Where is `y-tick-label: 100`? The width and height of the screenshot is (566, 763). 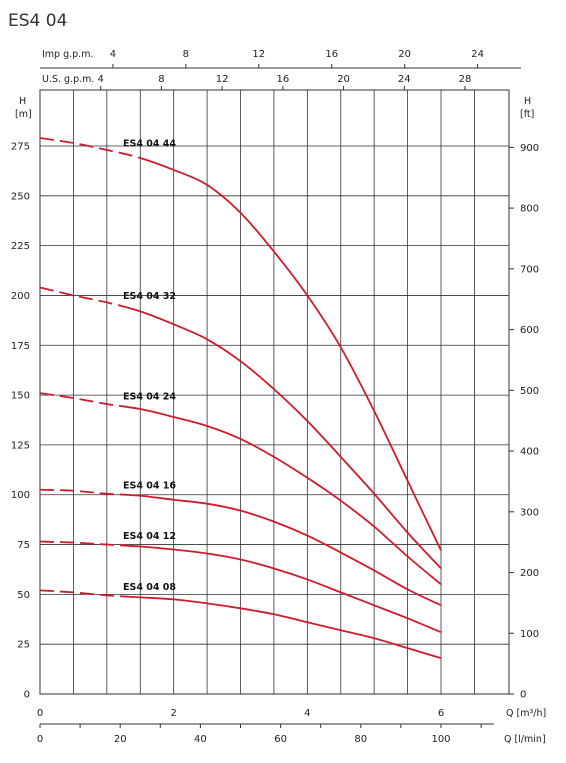
y-tick-label: 100 is located at coordinates (20, 495).